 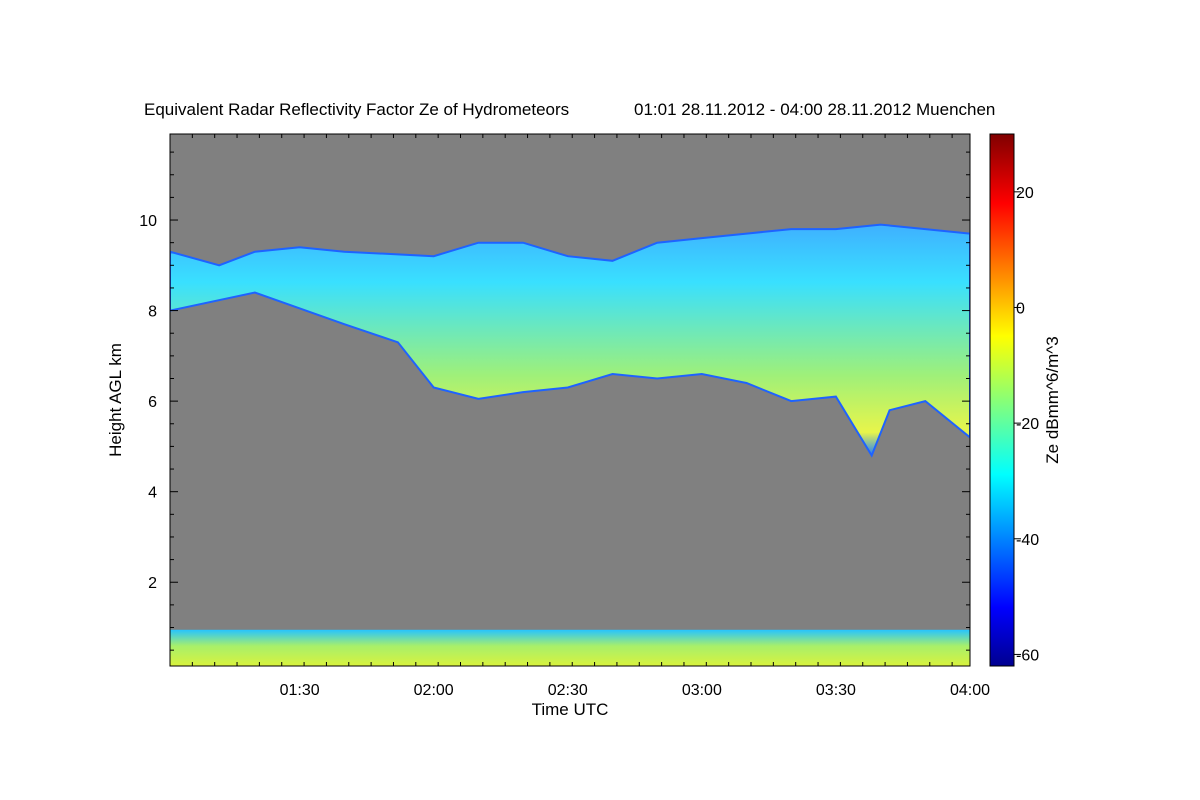 What do you see at coordinates (570, 647) in the screenshot?
I see `region-boundary-layer` at bounding box center [570, 647].